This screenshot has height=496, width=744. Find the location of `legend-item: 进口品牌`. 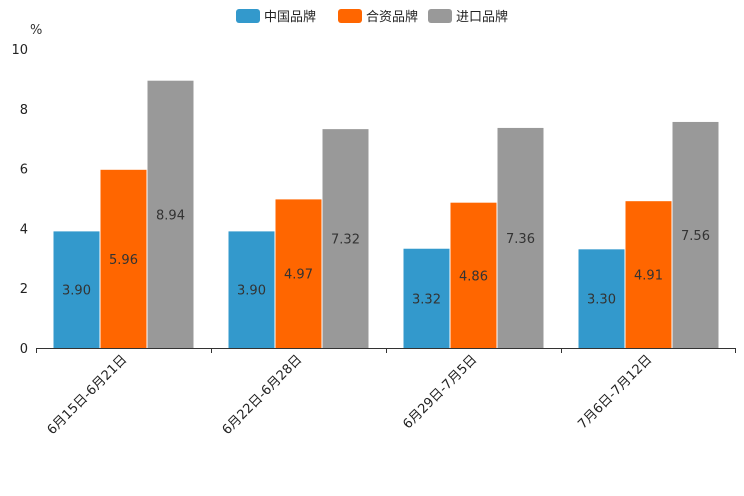

legend-item: 进口品牌 is located at coordinates (468, 17).